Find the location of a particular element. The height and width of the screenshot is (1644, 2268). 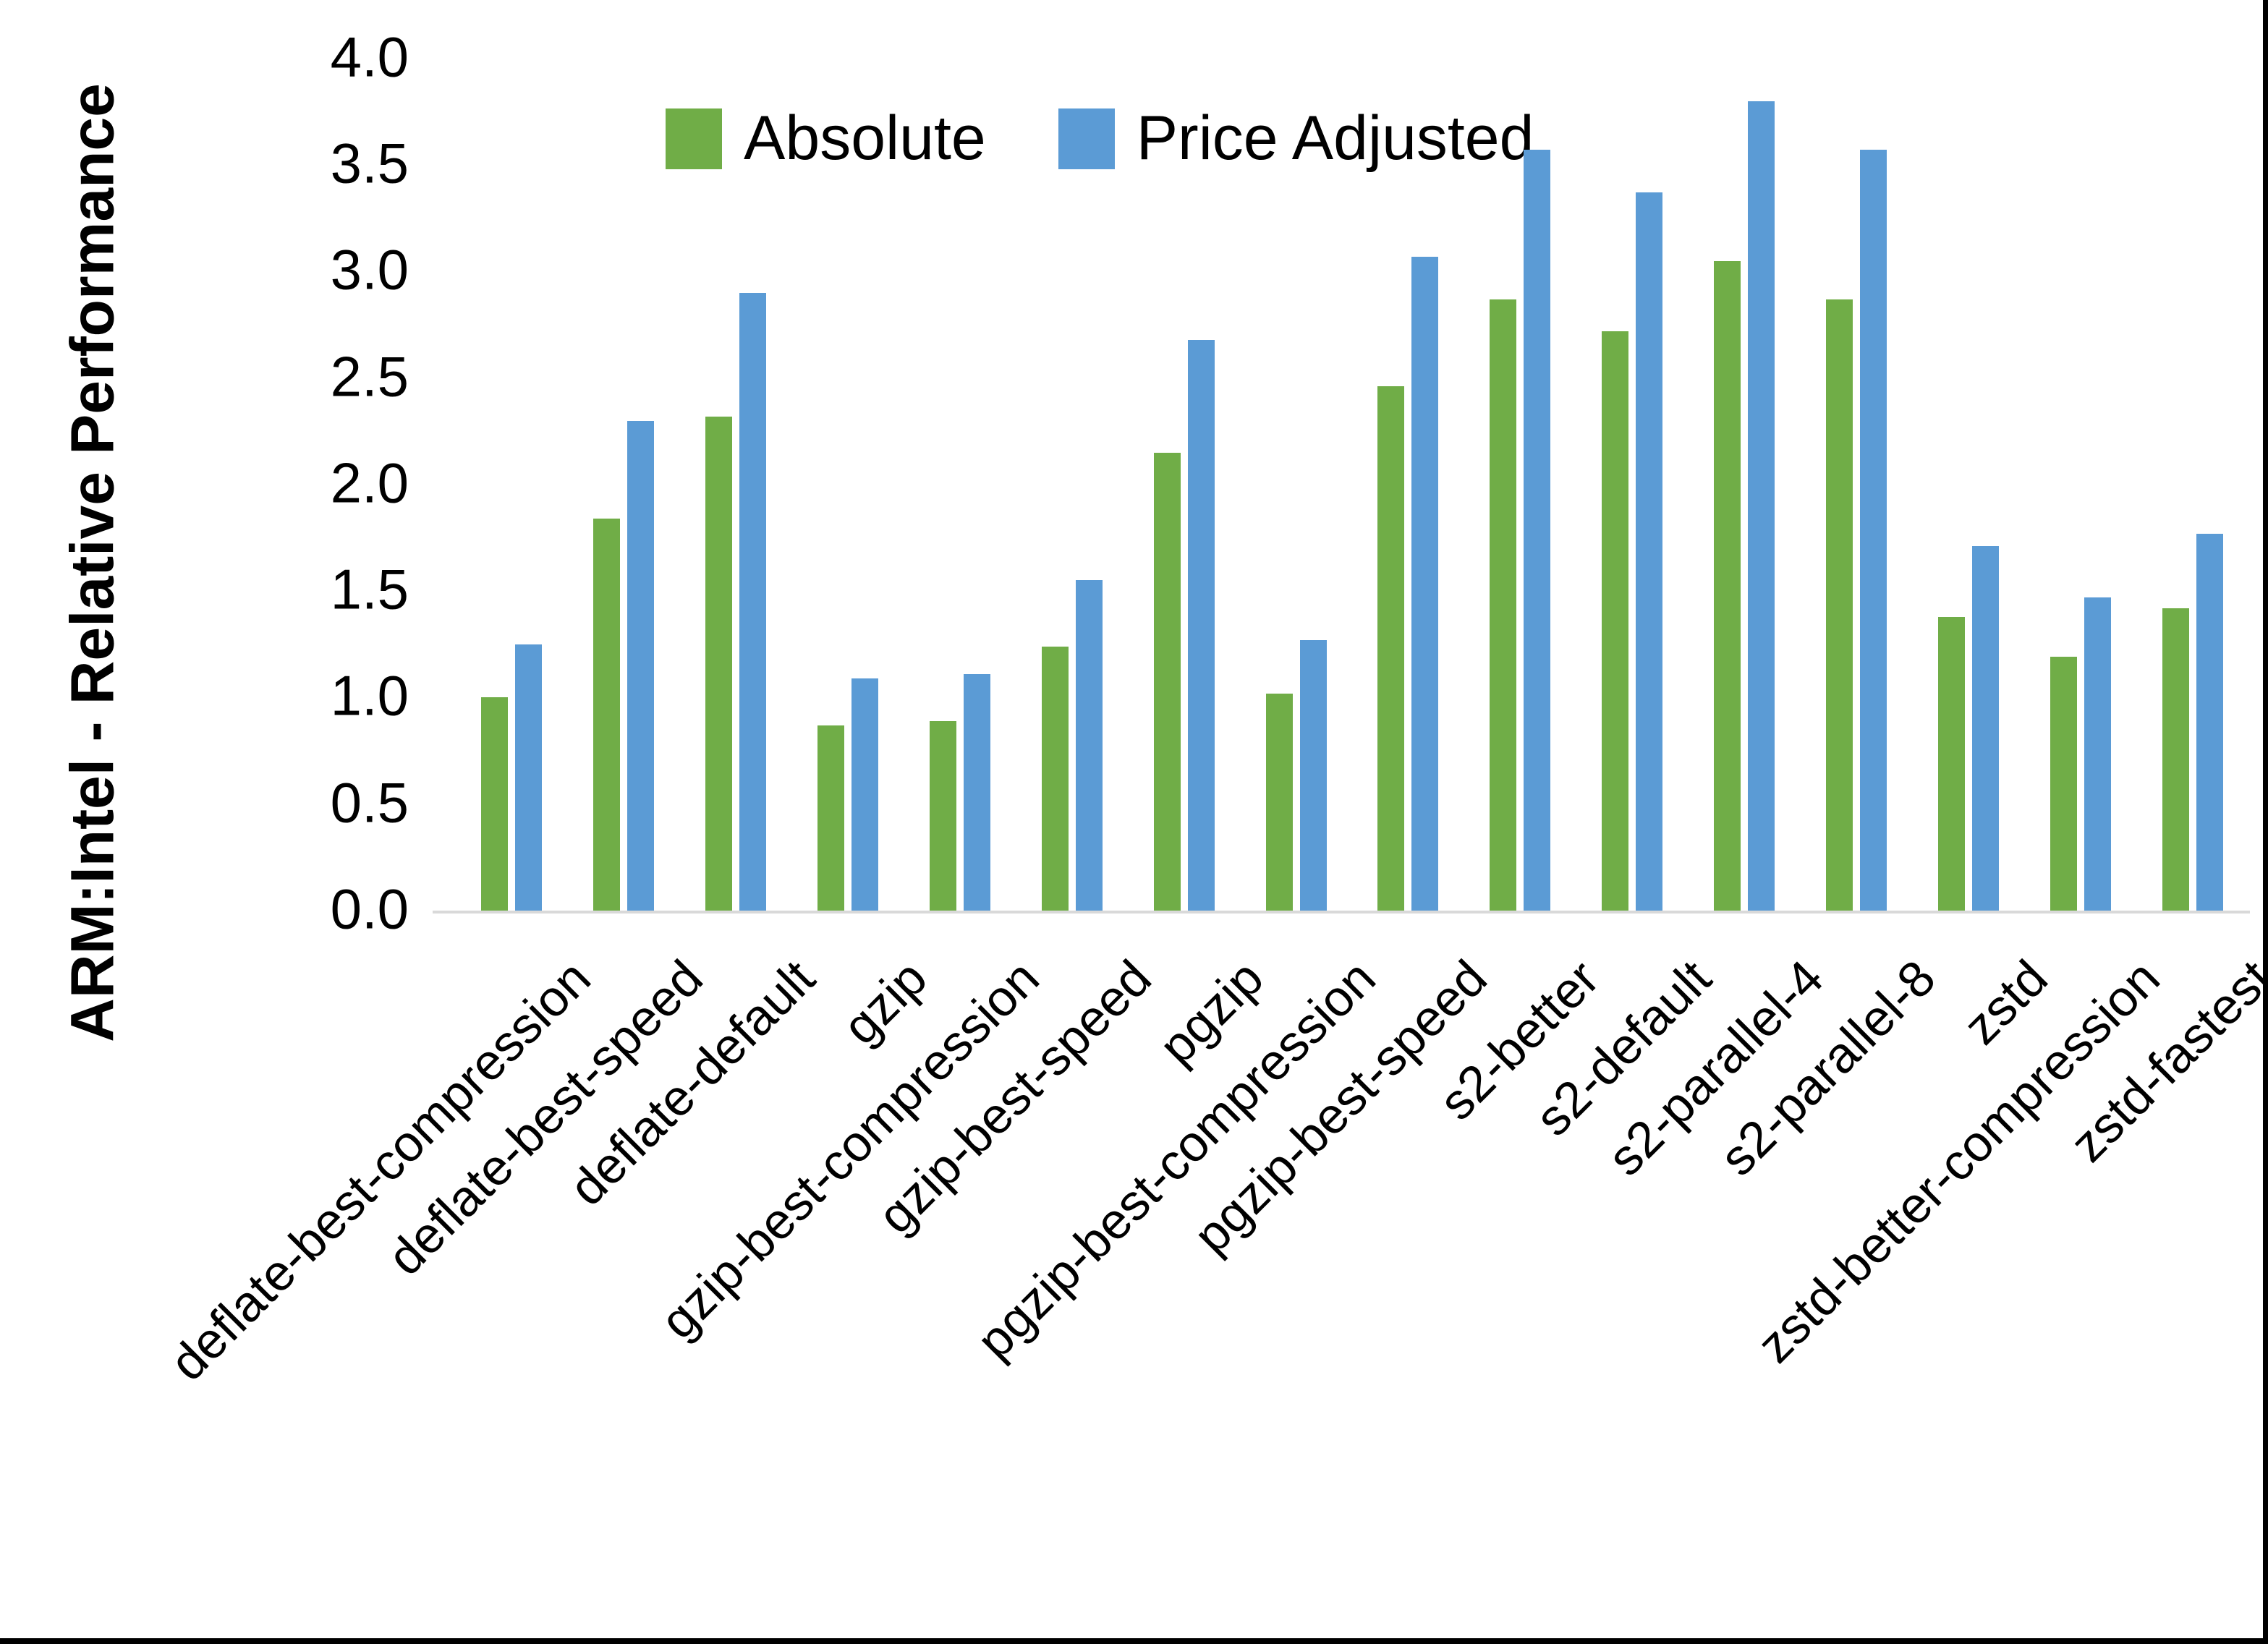

y-tick-2.0: 2.0 is located at coordinates (369, 483).